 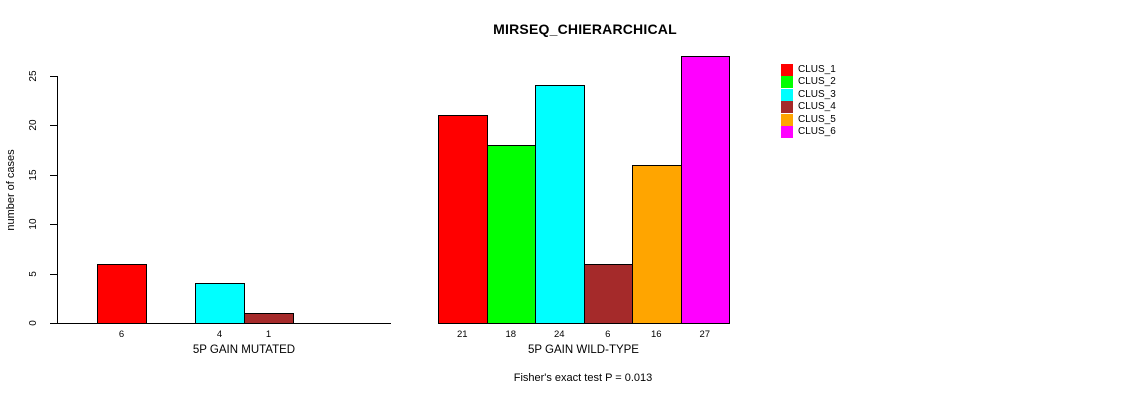 I want to click on y-axis-line, so click(x=57, y=199).